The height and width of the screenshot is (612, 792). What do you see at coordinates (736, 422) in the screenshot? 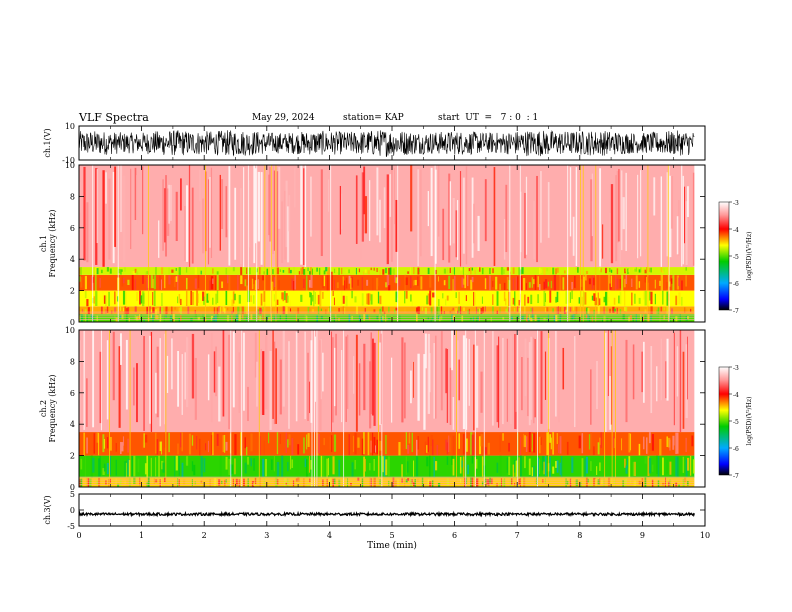
I see `ch2-spectrogram-colorbar-tick-label: -5` at bounding box center [736, 422].